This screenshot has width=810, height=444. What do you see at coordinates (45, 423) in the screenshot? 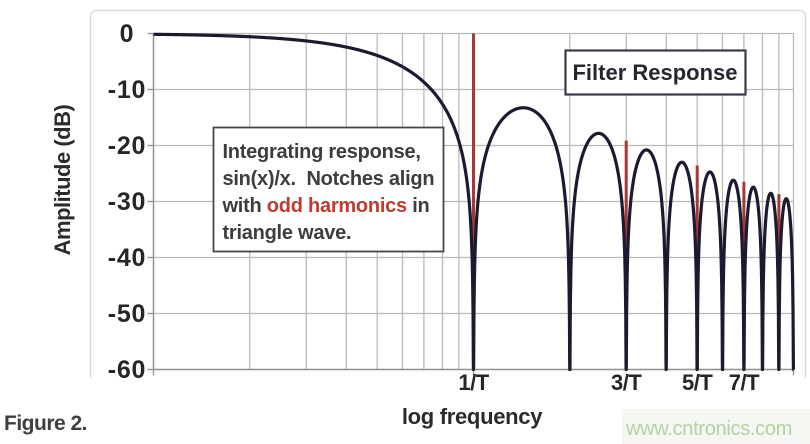
I see `svg-text: Figure 2.` at bounding box center [45, 423].